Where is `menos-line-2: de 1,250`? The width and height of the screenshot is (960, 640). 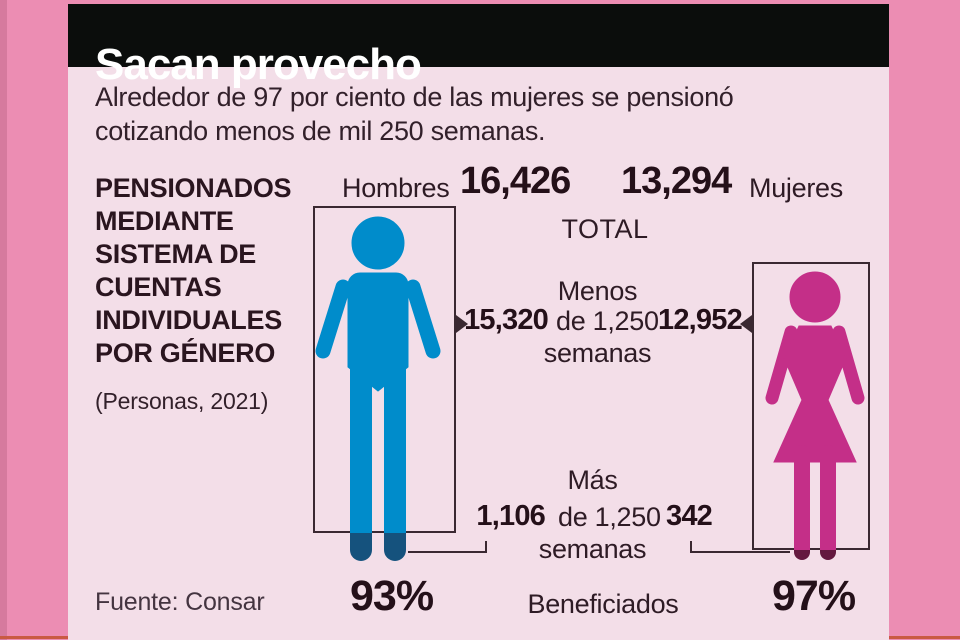
menos-line-2: de 1,250 is located at coordinates (607, 321).